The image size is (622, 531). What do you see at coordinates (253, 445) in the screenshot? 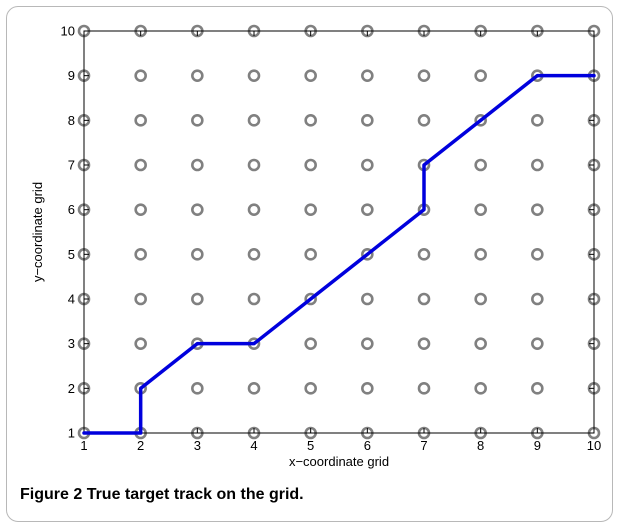
I see `x-tick-label: 4` at bounding box center [253, 445].